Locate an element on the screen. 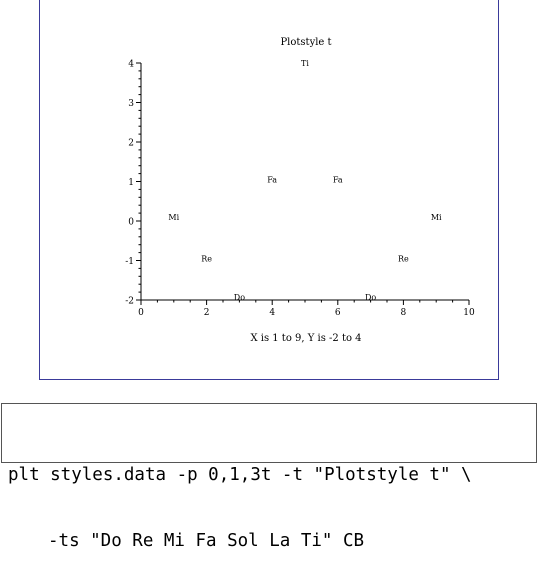 This screenshot has width=540, height=574. x-tick-label: 10 is located at coordinates (469, 313).